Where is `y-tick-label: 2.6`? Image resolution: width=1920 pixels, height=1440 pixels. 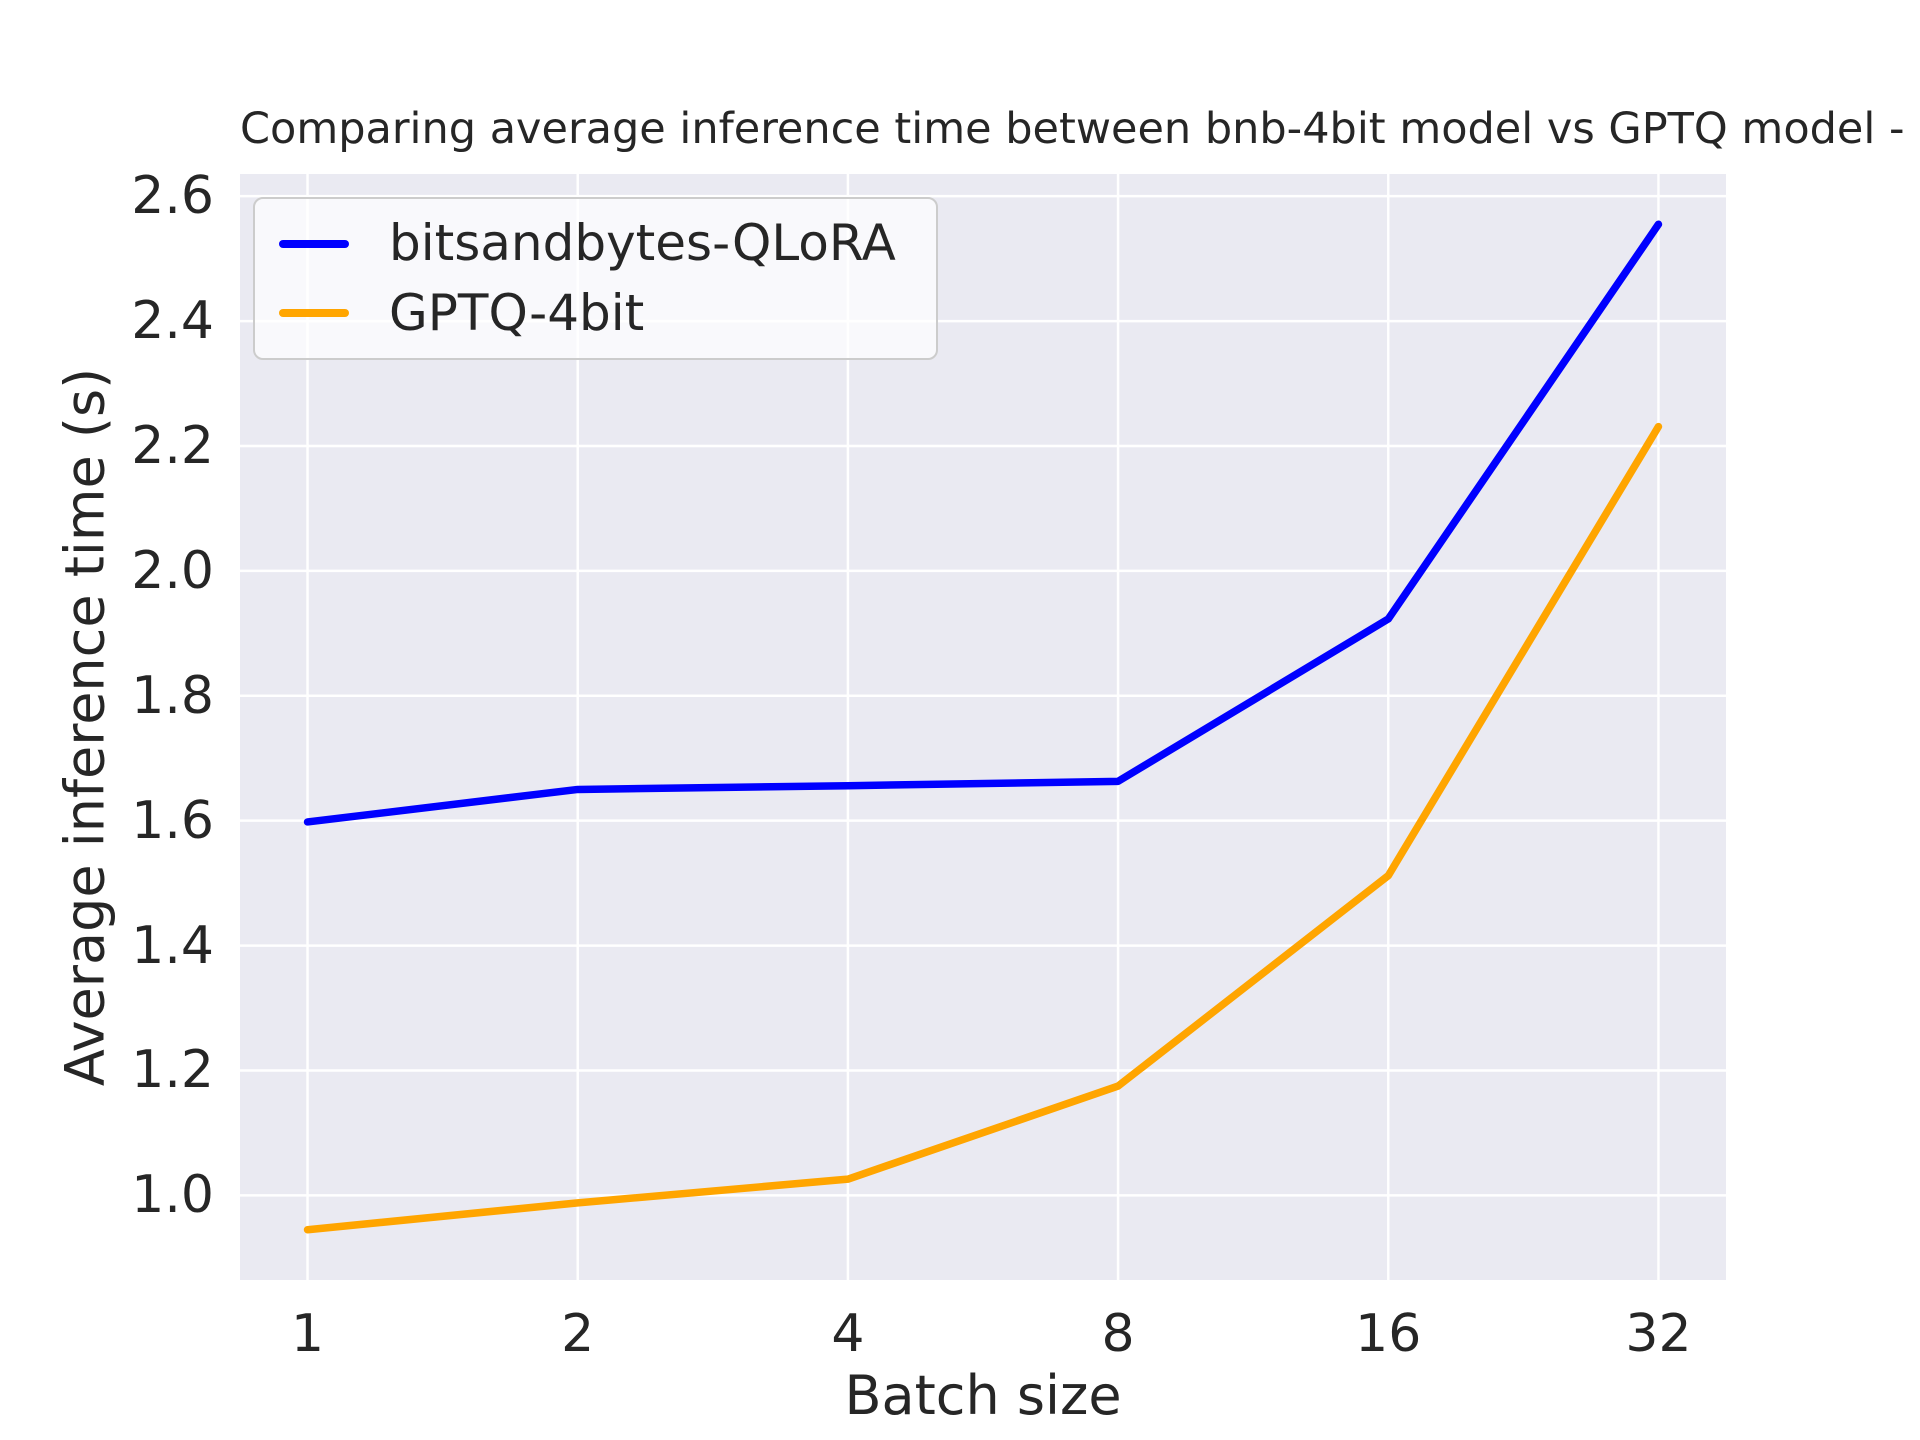
y-tick-label: 2.6 is located at coordinates (172, 196).